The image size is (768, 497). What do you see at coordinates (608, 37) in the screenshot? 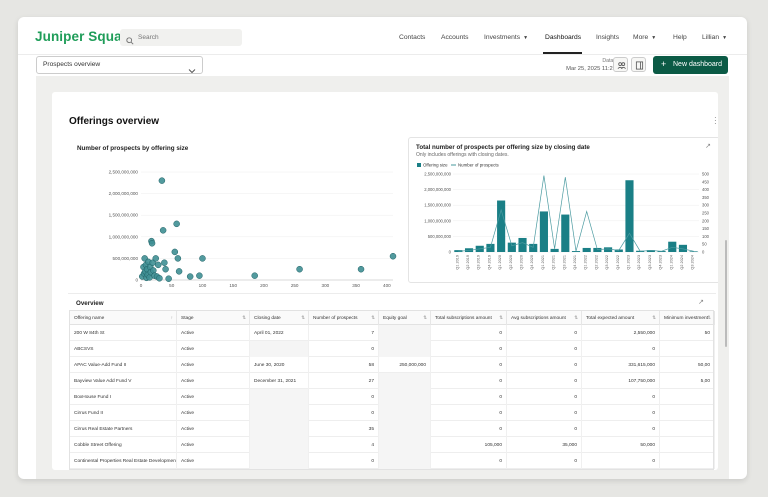
I see `nav-insights: Insights` at bounding box center [608, 37].